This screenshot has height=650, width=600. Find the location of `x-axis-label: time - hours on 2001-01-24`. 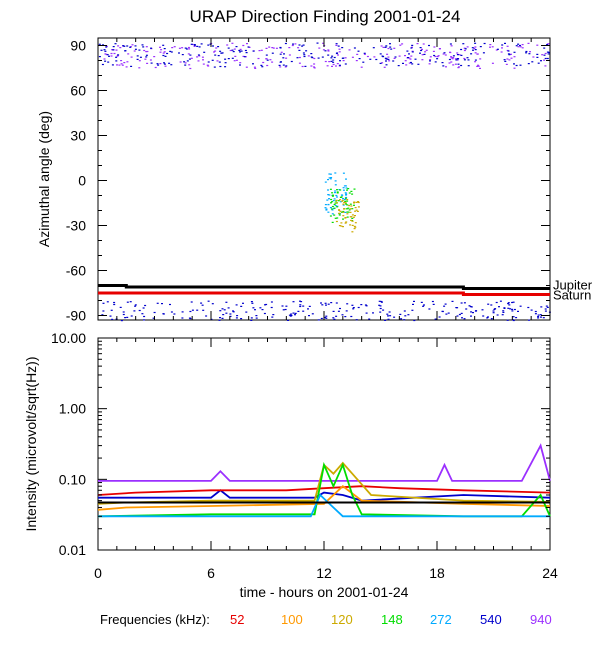

x-axis-label: time - hours on 2001-01-24 is located at coordinates (324, 592).